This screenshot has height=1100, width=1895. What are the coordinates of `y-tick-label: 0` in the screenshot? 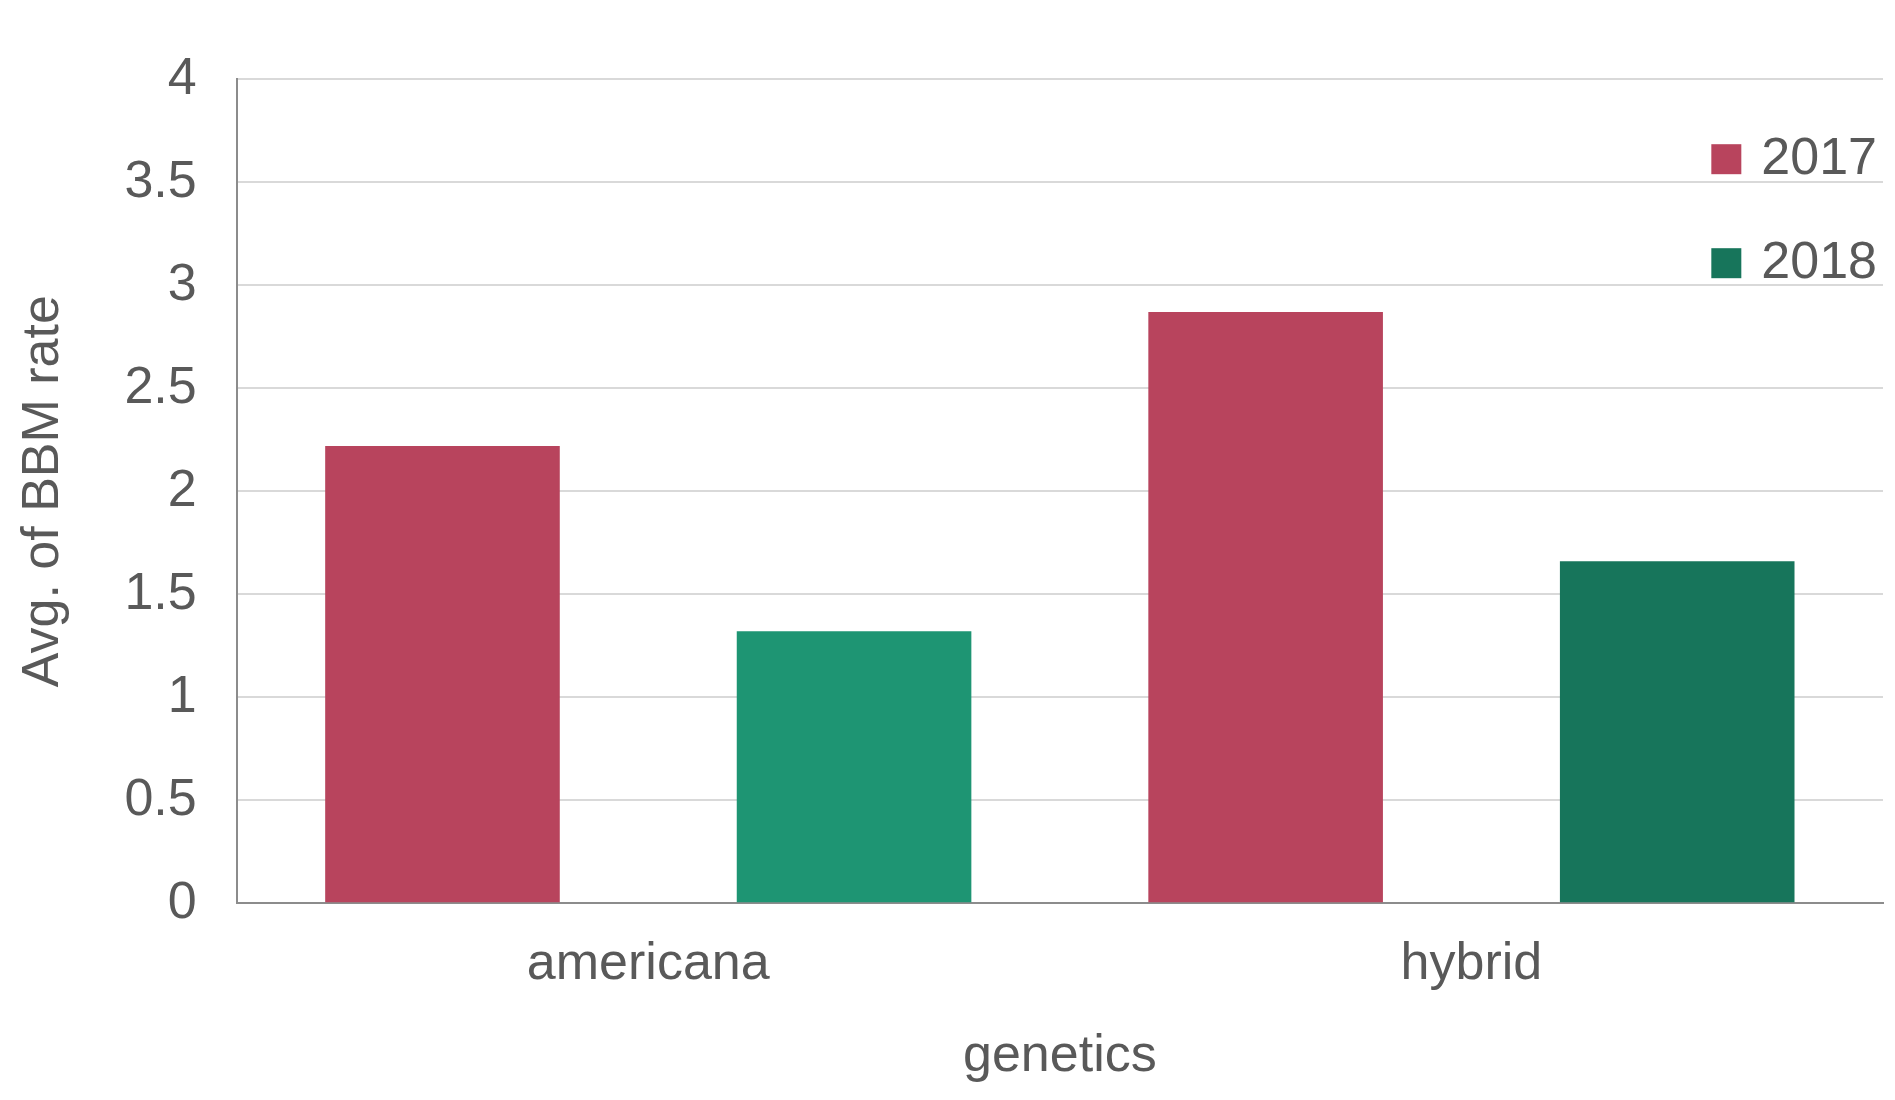 It's located at (182, 899).